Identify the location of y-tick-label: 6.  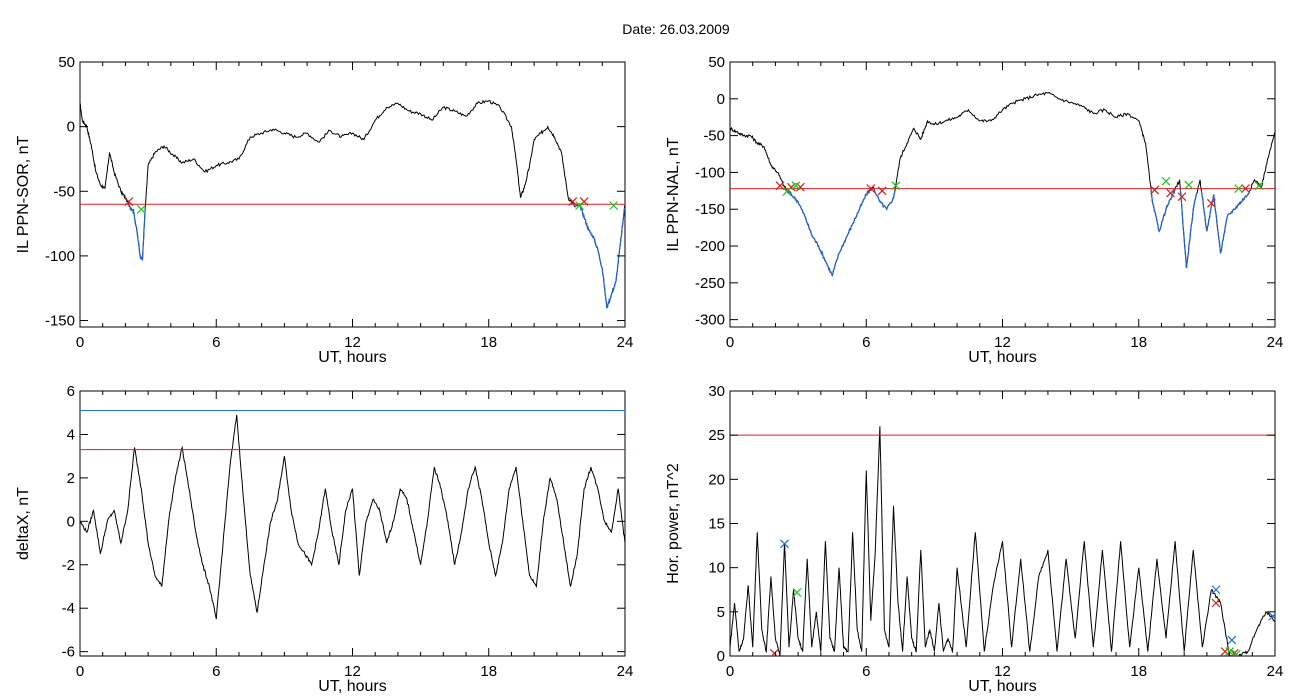
(71, 391).